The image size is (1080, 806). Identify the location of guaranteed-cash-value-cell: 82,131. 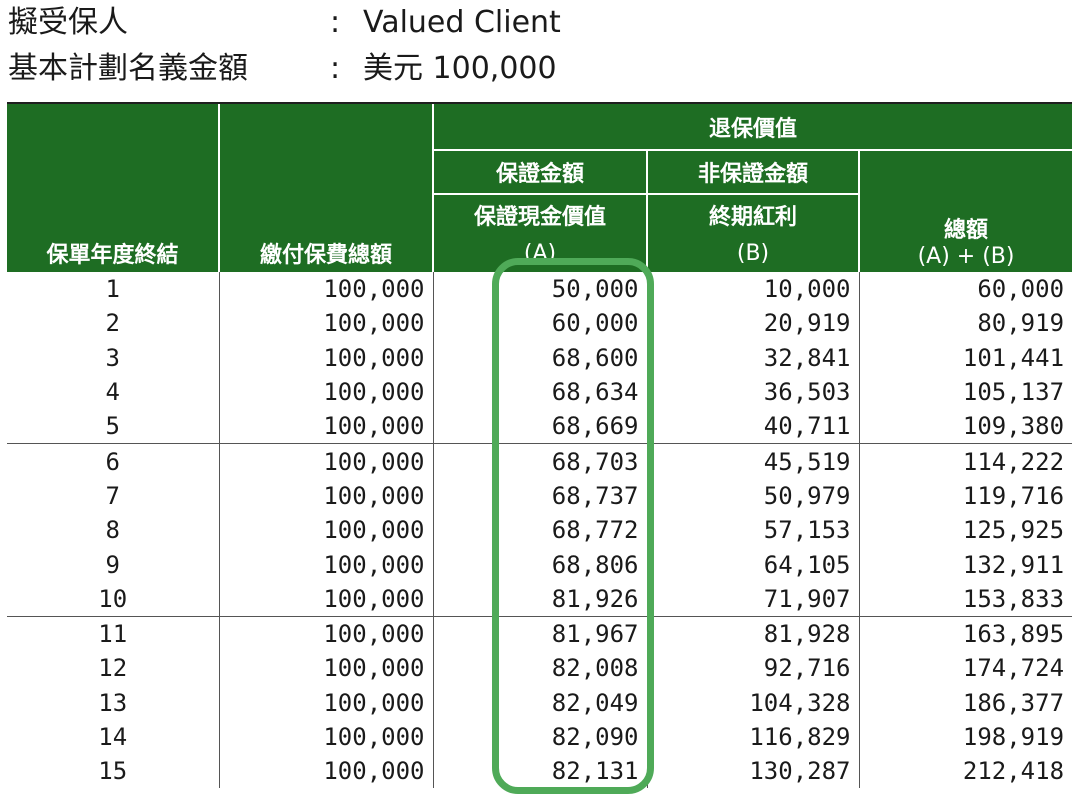
(539, 771).